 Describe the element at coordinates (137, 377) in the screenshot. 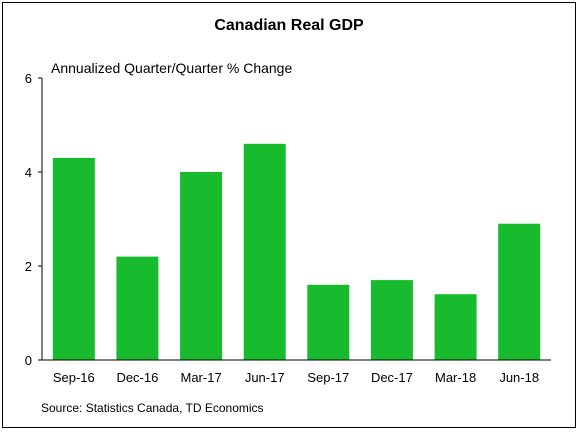

I see `x-tick-label: Dec-16` at that location.